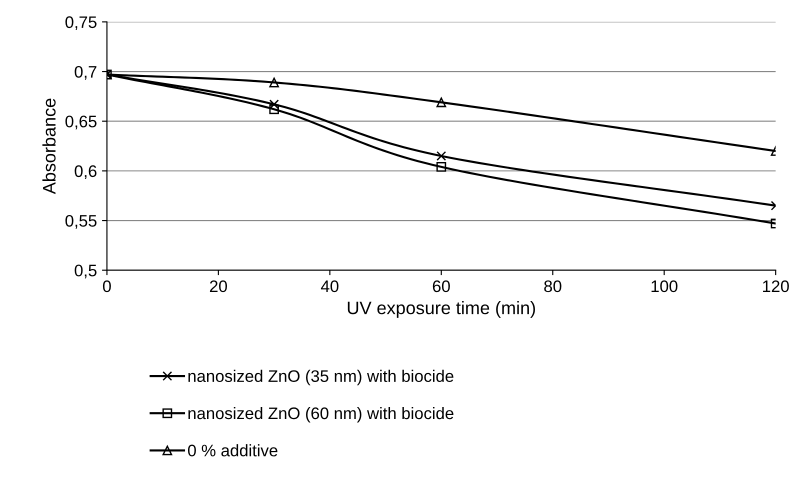 Image resolution: width=798 pixels, height=486 pixels. What do you see at coordinates (85, 271) in the screenshot?
I see `y-tick-label: 0,5` at bounding box center [85, 271].